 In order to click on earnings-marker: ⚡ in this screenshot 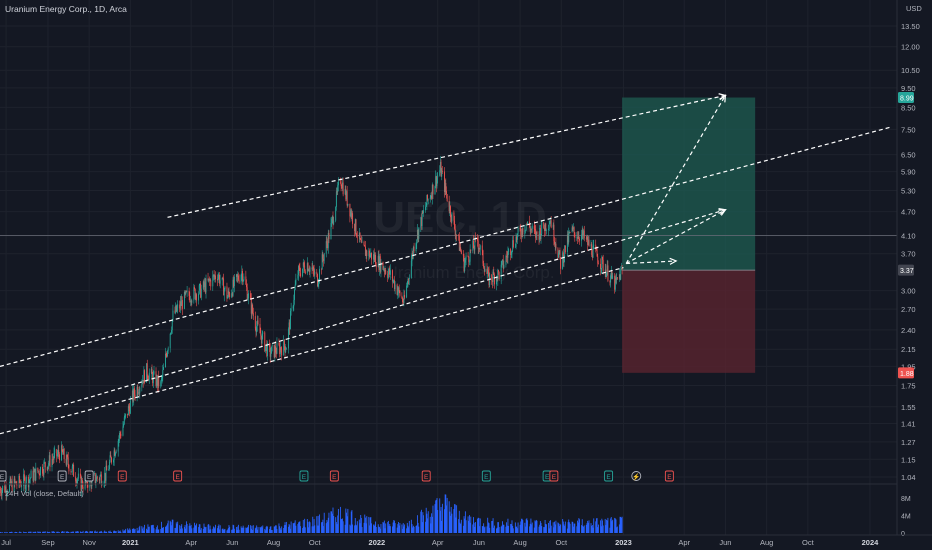, I will do `click(636, 476)`.